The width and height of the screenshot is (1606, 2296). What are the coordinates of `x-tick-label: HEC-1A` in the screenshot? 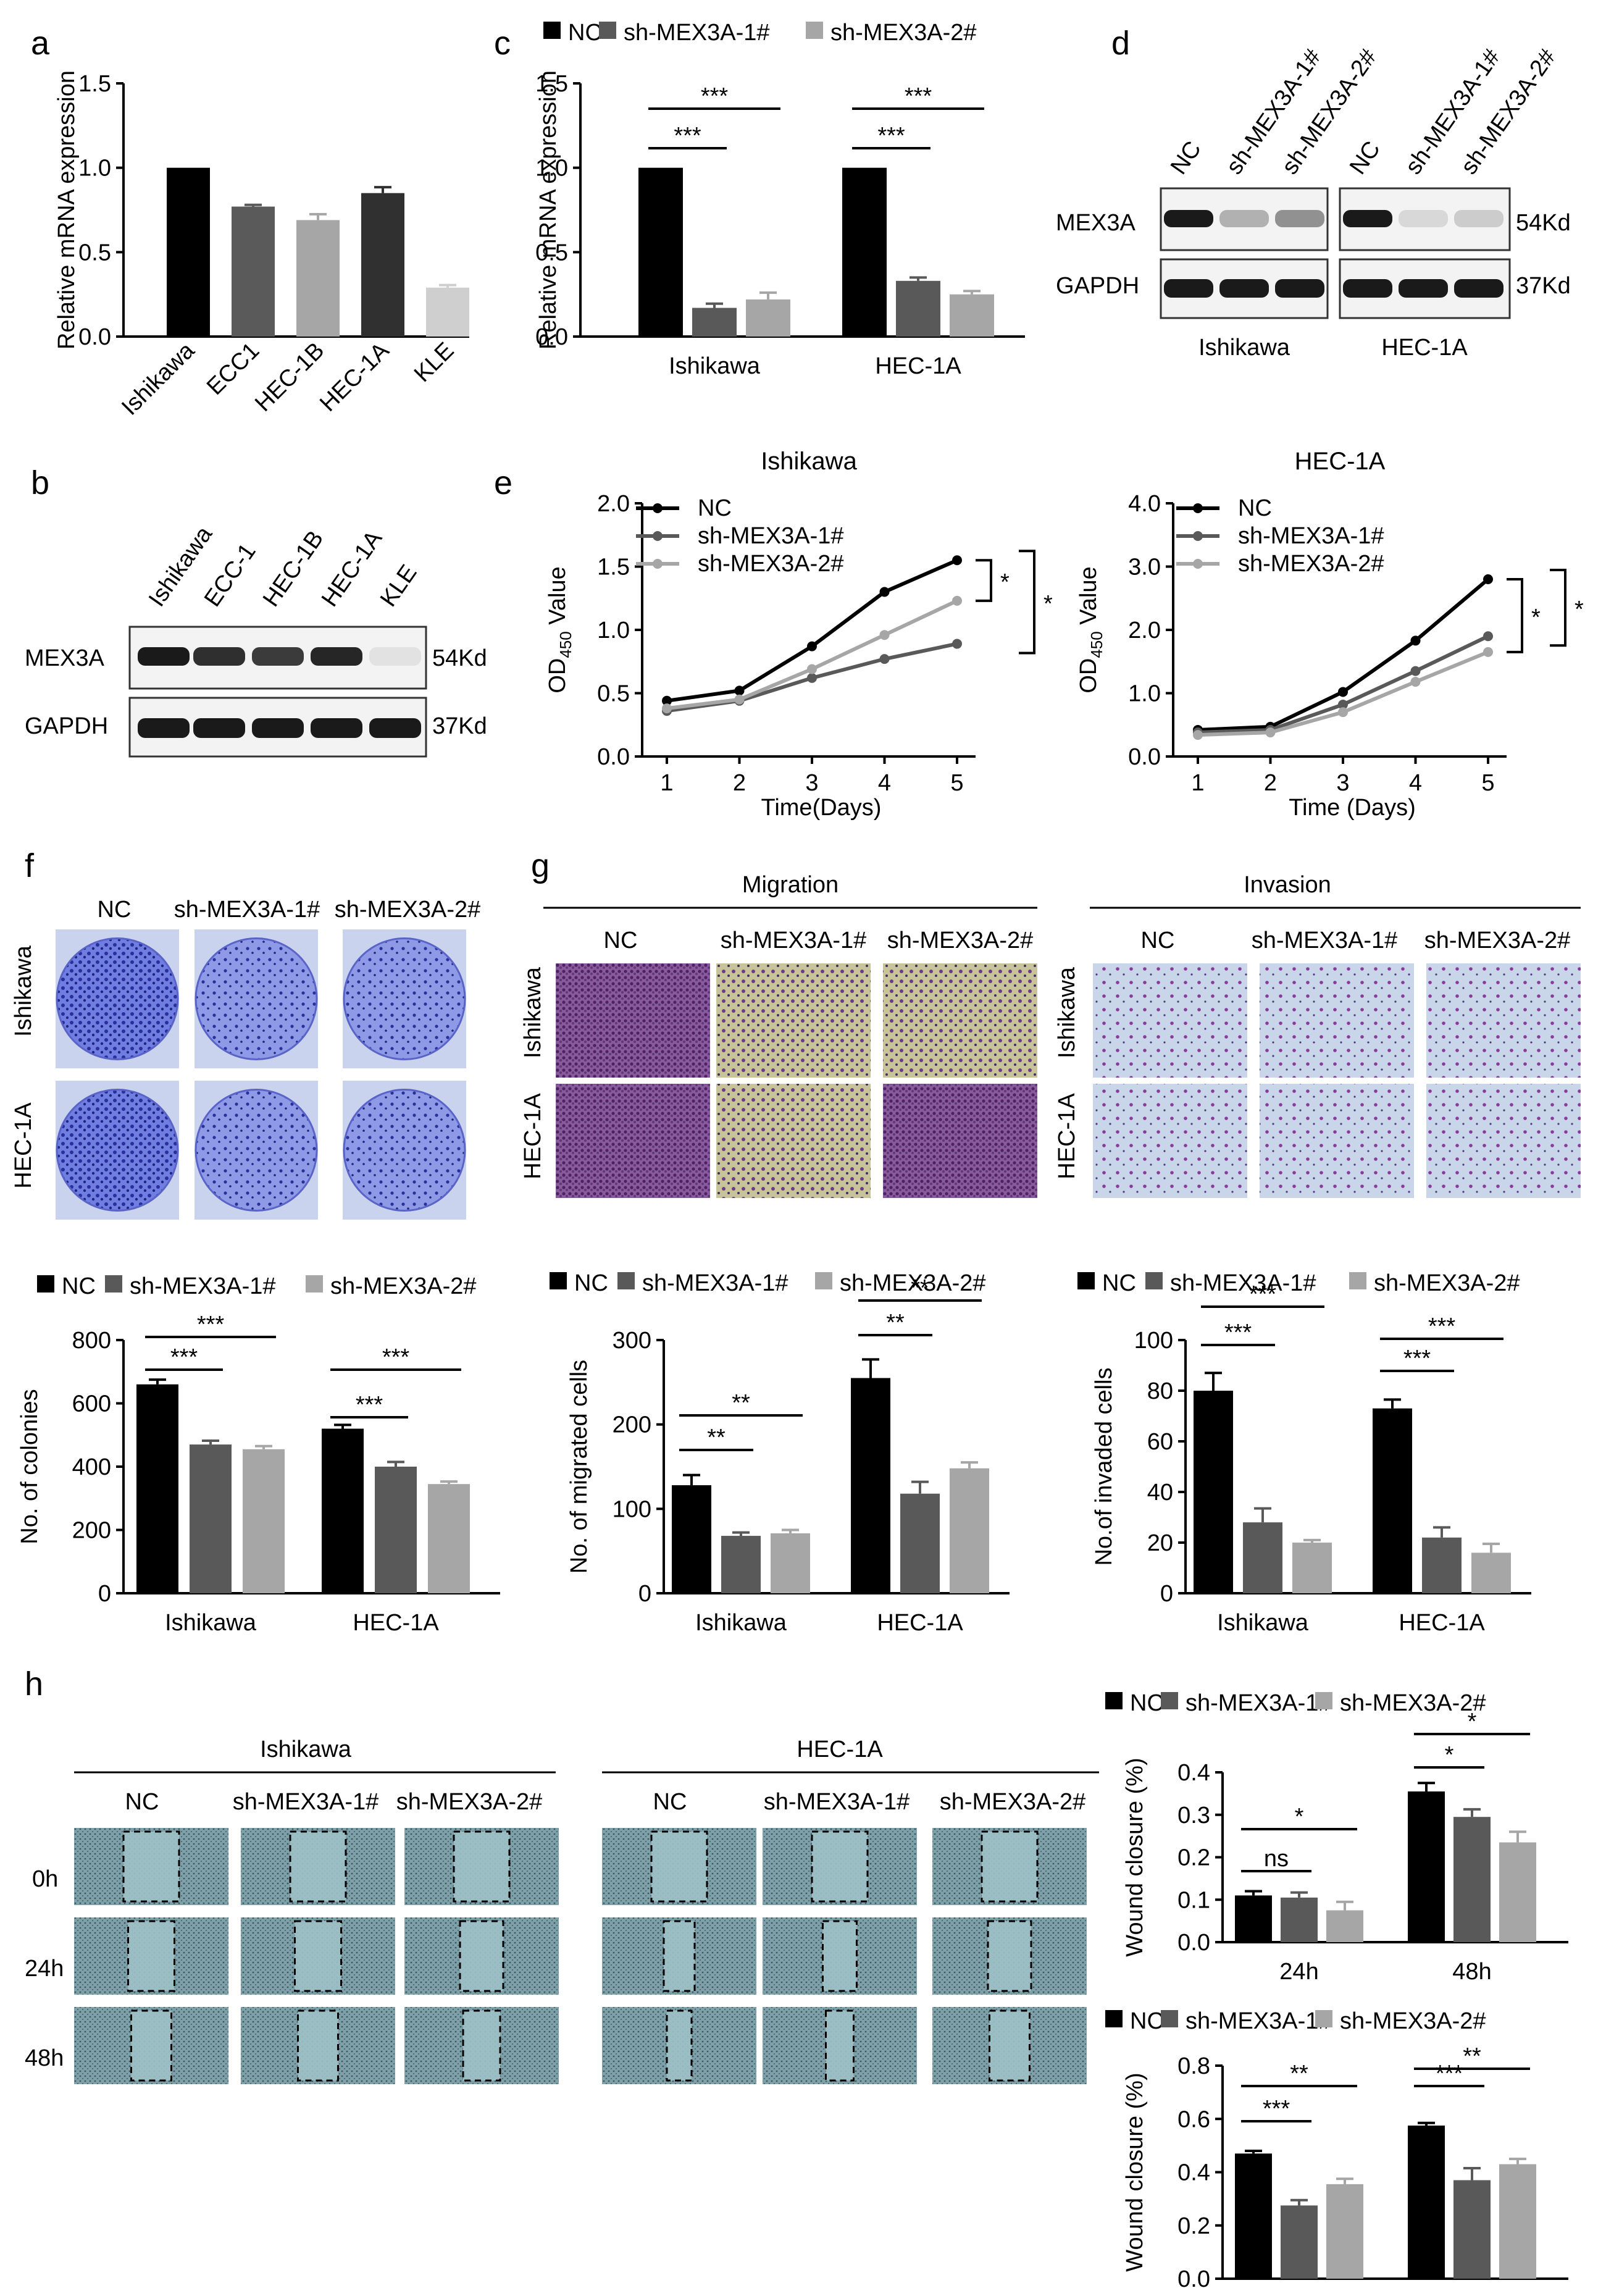 It's located at (396, 1623).